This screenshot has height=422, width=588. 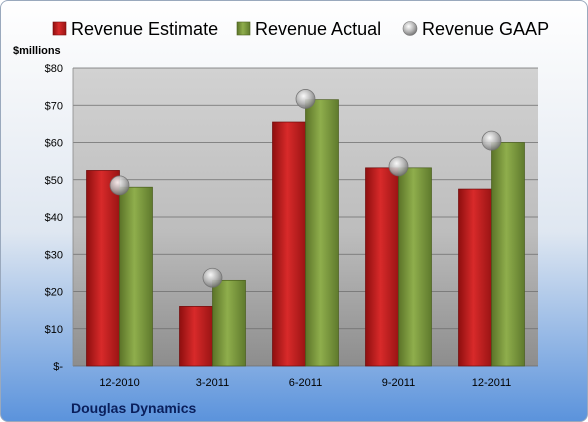 What do you see at coordinates (54, 293) in the screenshot?
I see `y-tick-label: $20` at bounding box center [54, 293].